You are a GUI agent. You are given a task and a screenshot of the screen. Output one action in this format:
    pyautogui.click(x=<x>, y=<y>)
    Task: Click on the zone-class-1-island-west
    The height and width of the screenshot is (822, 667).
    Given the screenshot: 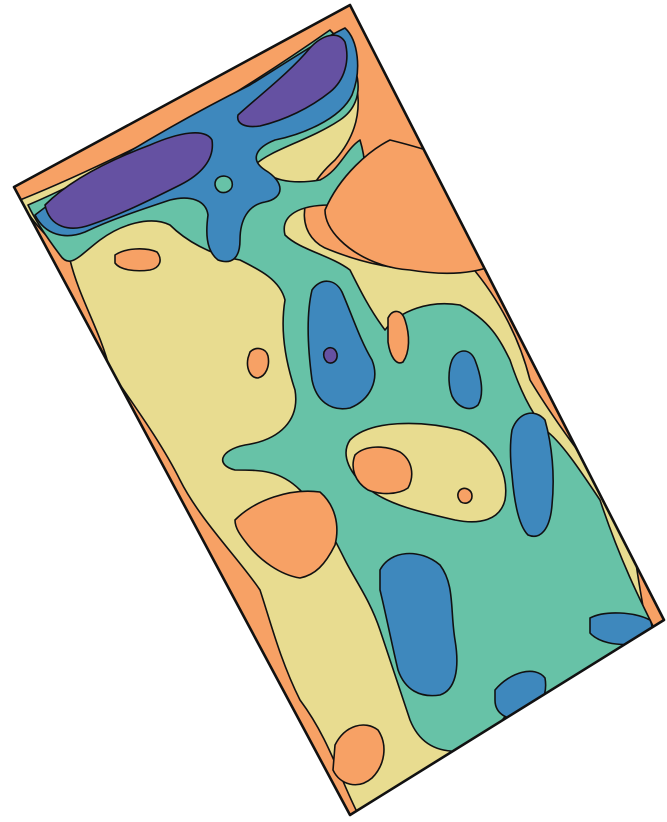 What is the action you would take?
    pyautogui.click(x=137, y=260)
    